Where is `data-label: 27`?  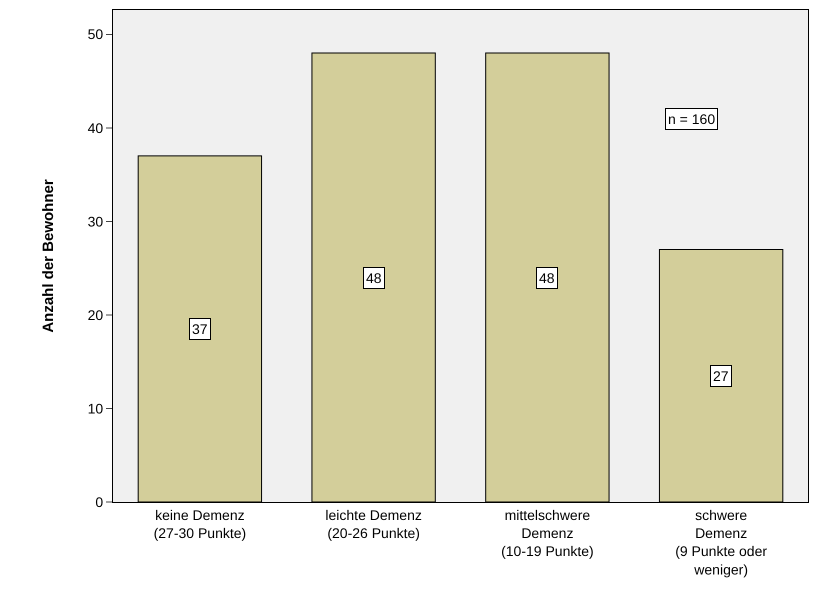
data-label: 27 is located at coordinates (721, 376).